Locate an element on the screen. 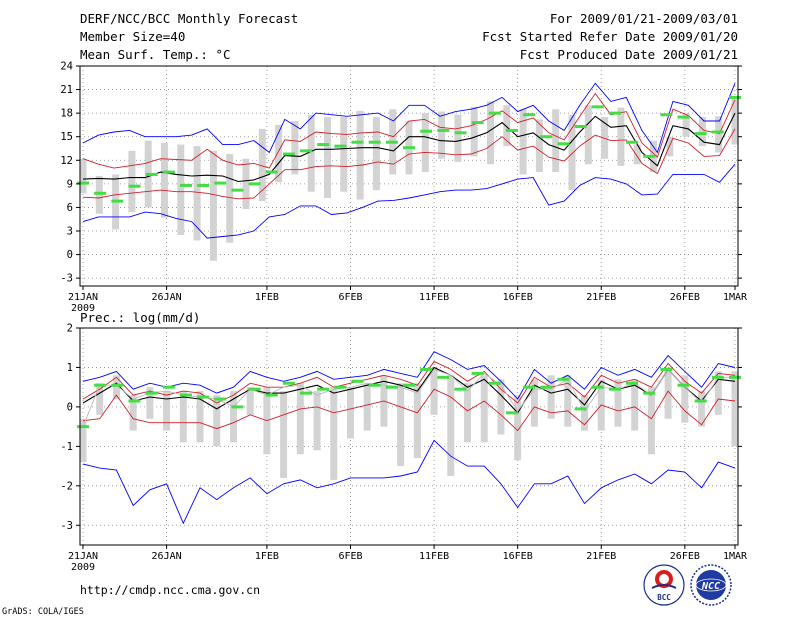  source-url: http://cmdp.ncc.cma.gov.cn is located at coordinates (170, 590).